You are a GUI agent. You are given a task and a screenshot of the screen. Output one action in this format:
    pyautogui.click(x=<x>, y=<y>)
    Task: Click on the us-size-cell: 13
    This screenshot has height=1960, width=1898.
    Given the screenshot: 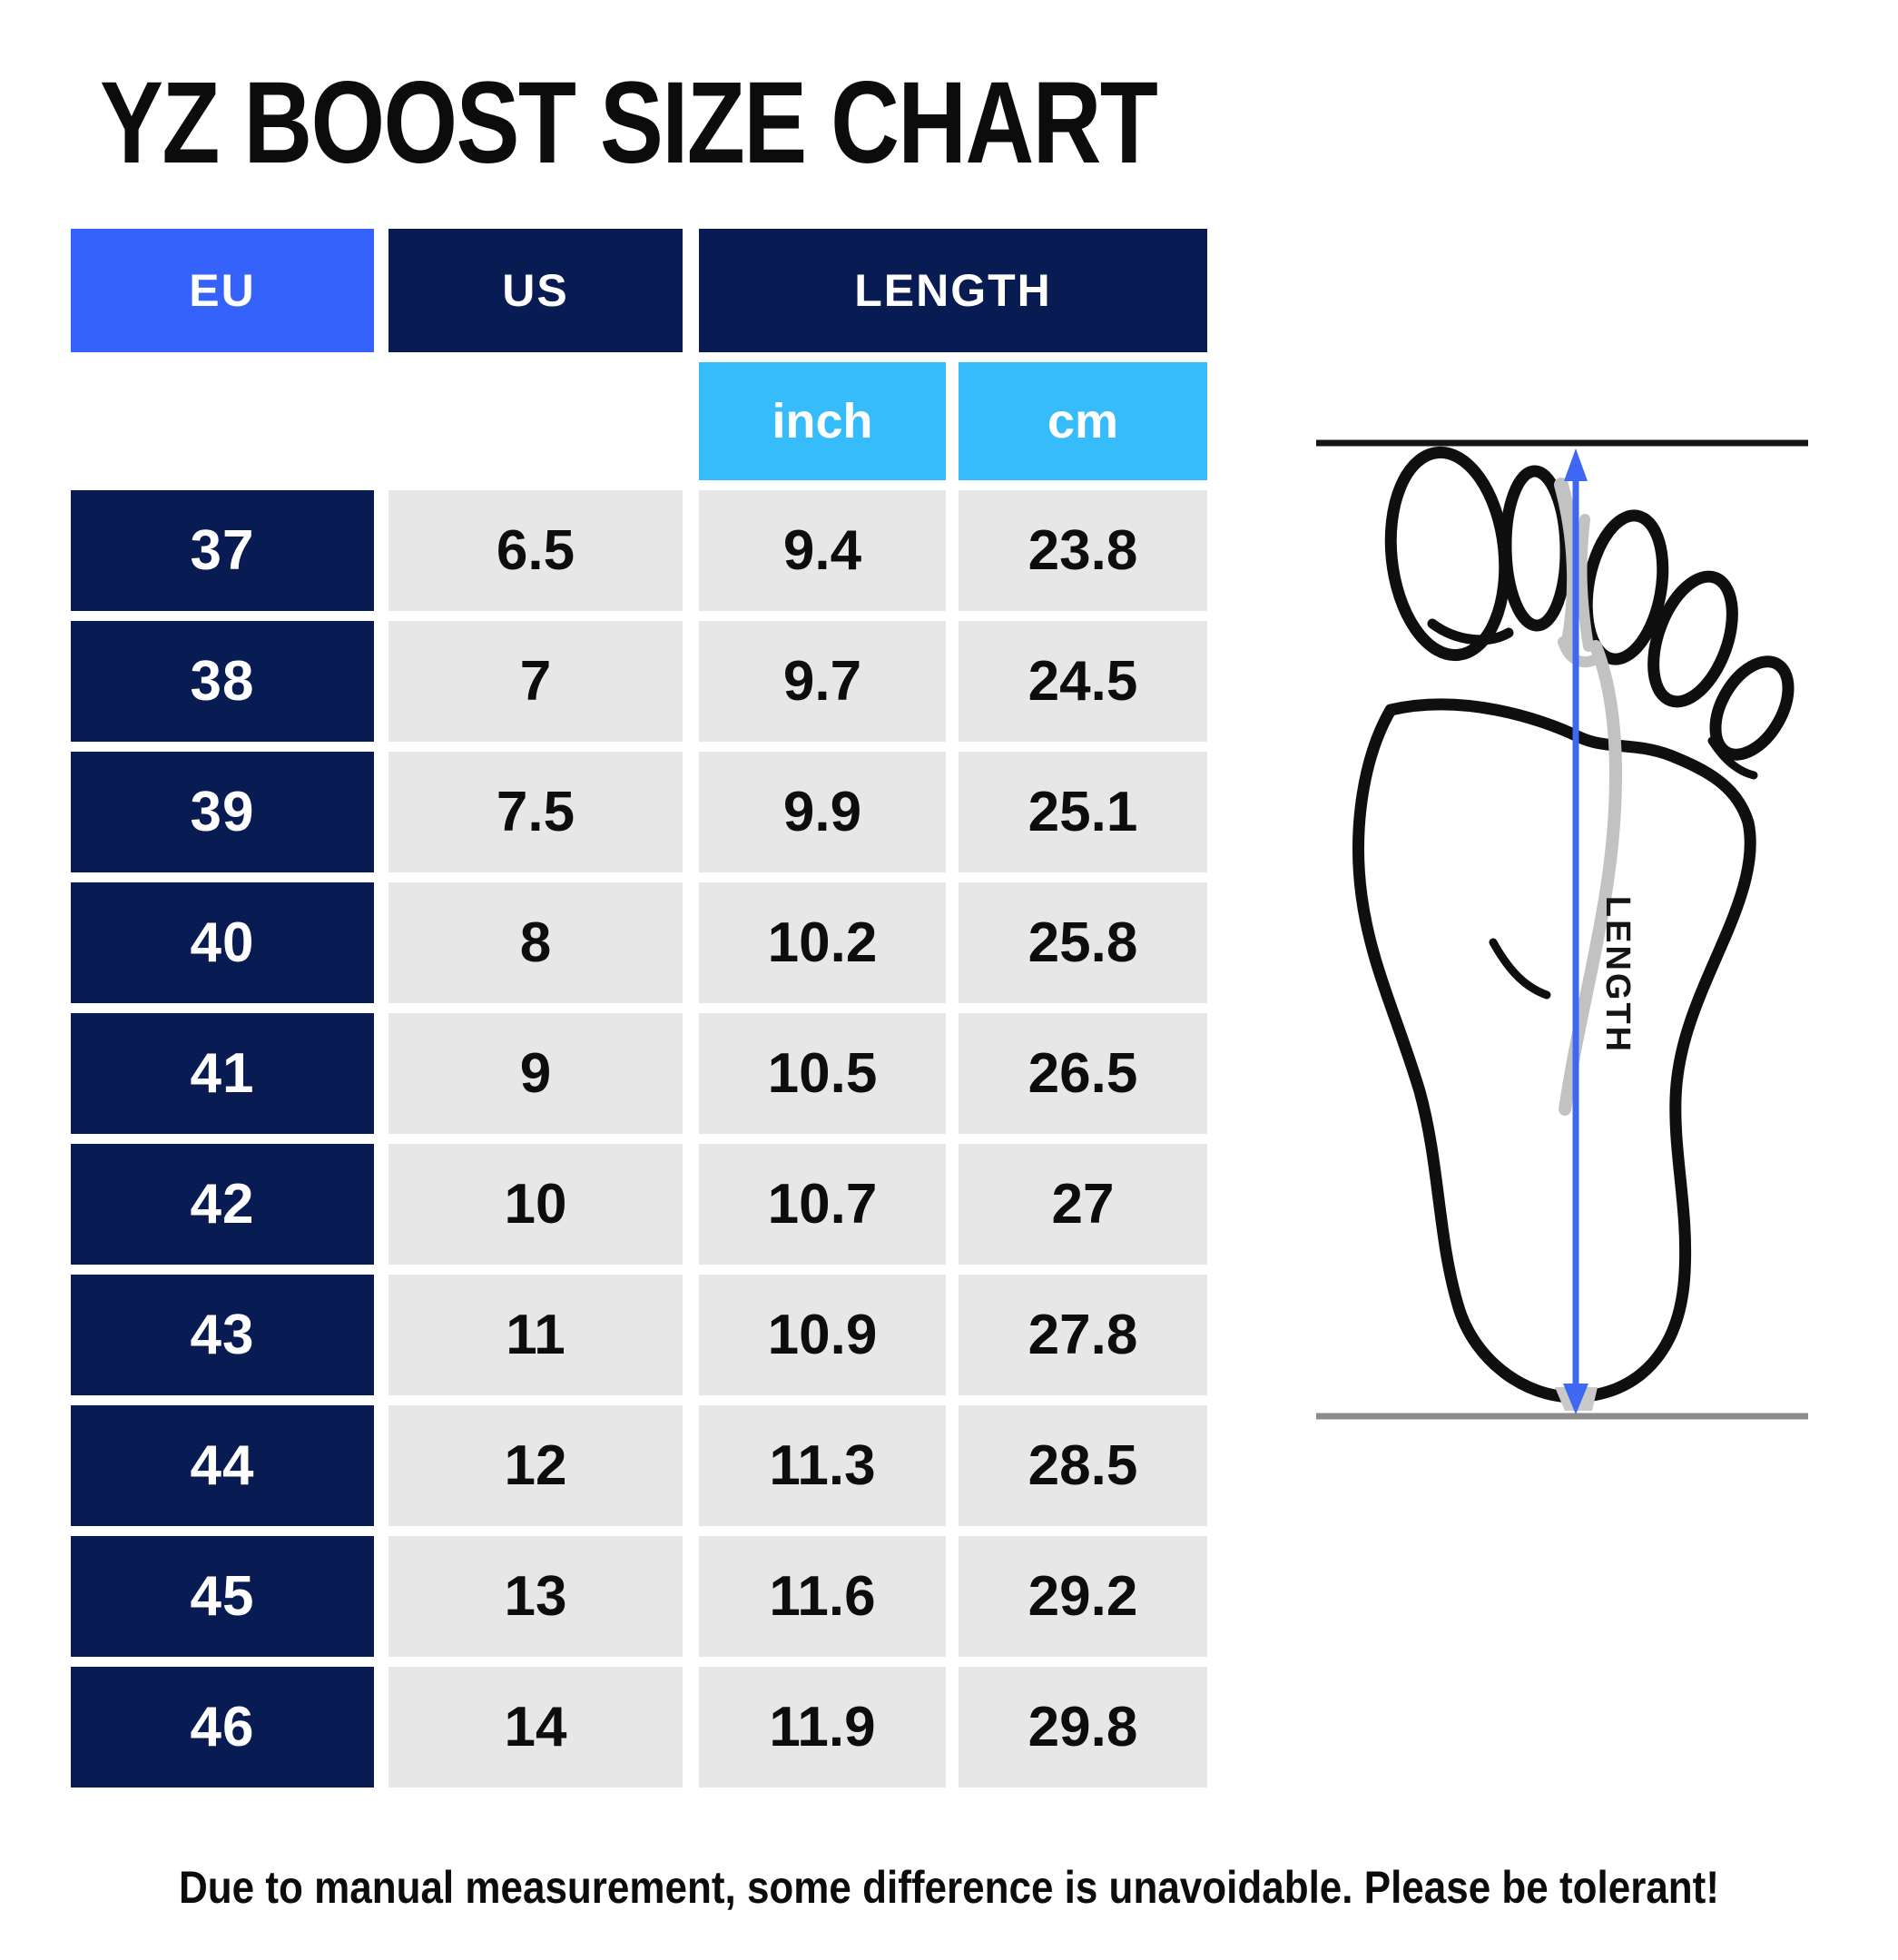 What is the action you would take?
    pyautogui.click(x=535, y=1596)
    